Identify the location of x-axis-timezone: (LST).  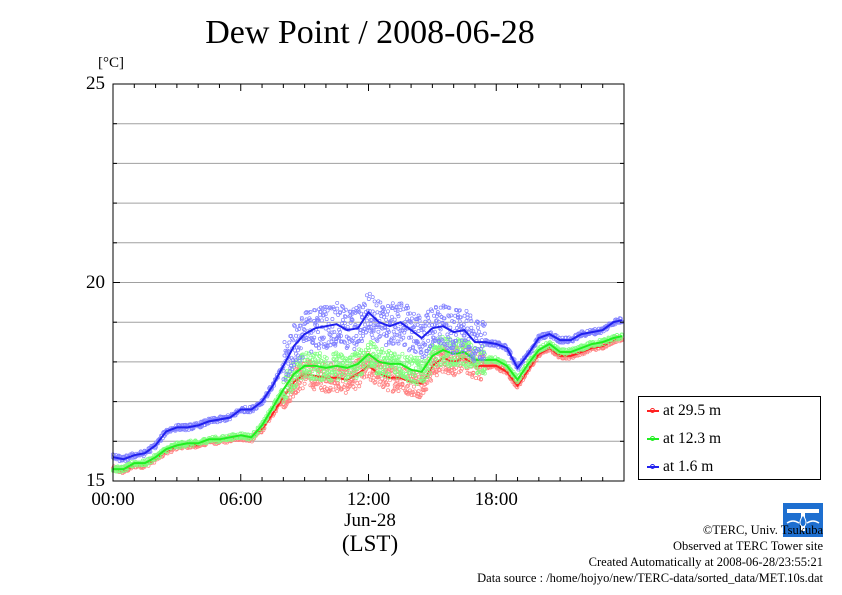
(370, 543).